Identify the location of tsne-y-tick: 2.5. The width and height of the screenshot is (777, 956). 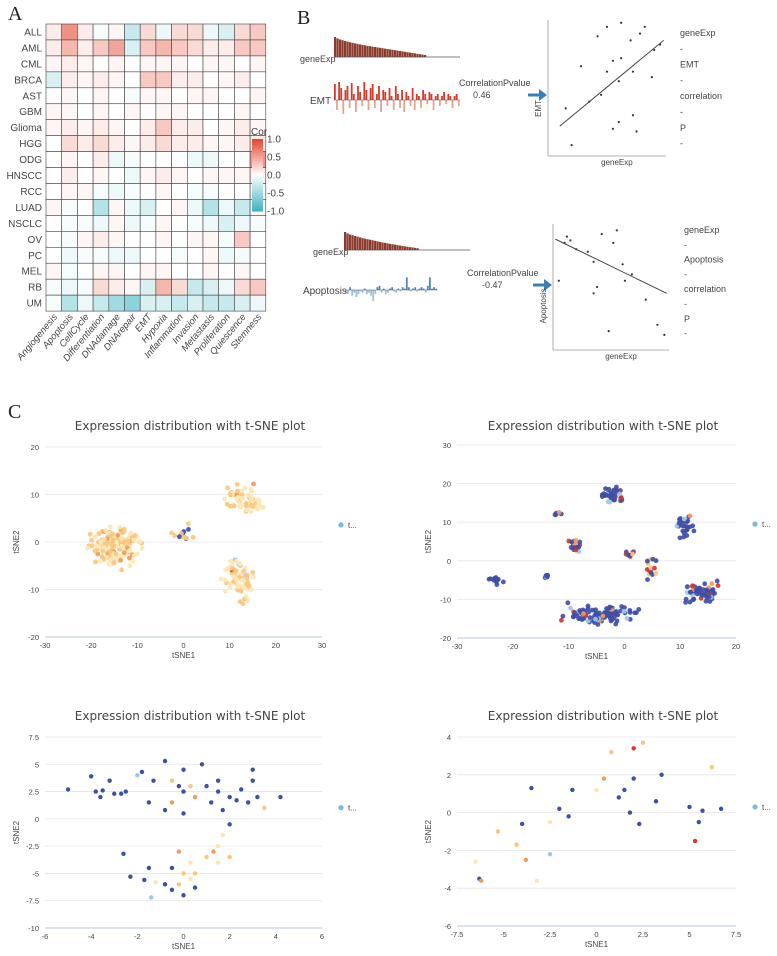
(34, 792).